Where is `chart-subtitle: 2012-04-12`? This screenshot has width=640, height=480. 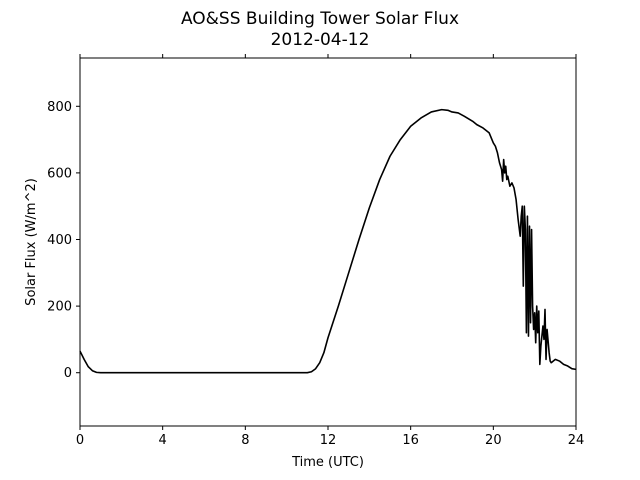 chart-subtitle: 2012-04-12 is located at coordinates (320, 40).